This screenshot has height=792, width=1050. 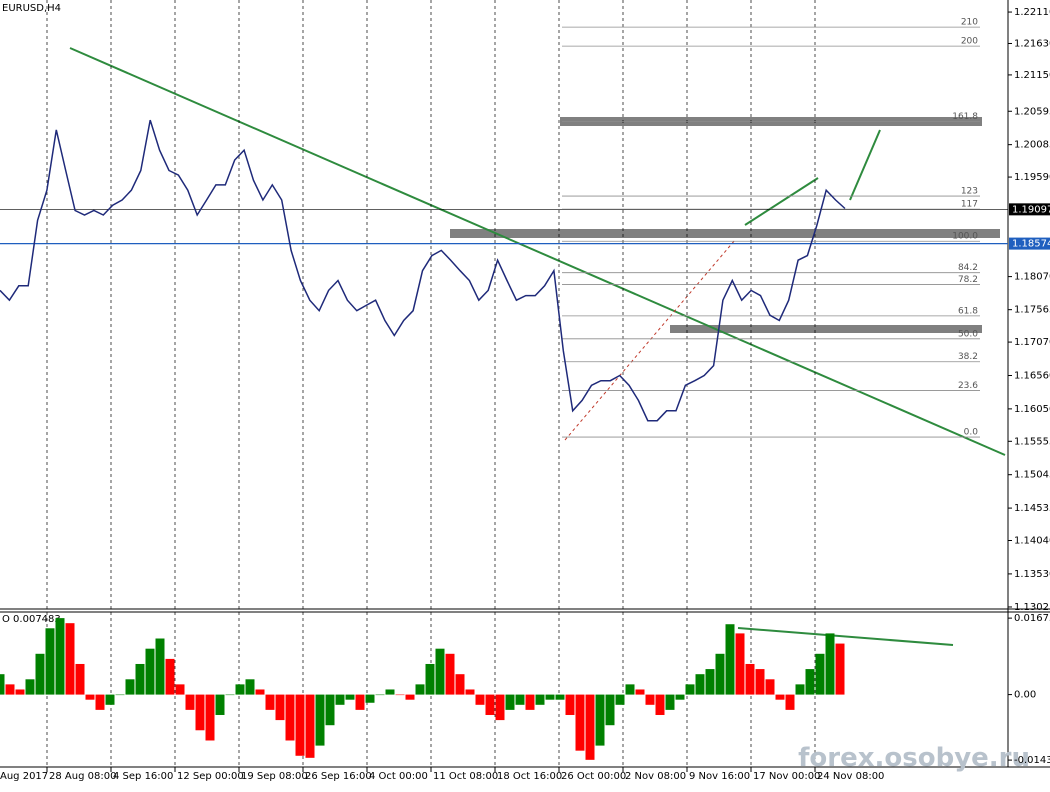 I want to click on x-tick-label: Aug 2017, so click(x=24, y=776).